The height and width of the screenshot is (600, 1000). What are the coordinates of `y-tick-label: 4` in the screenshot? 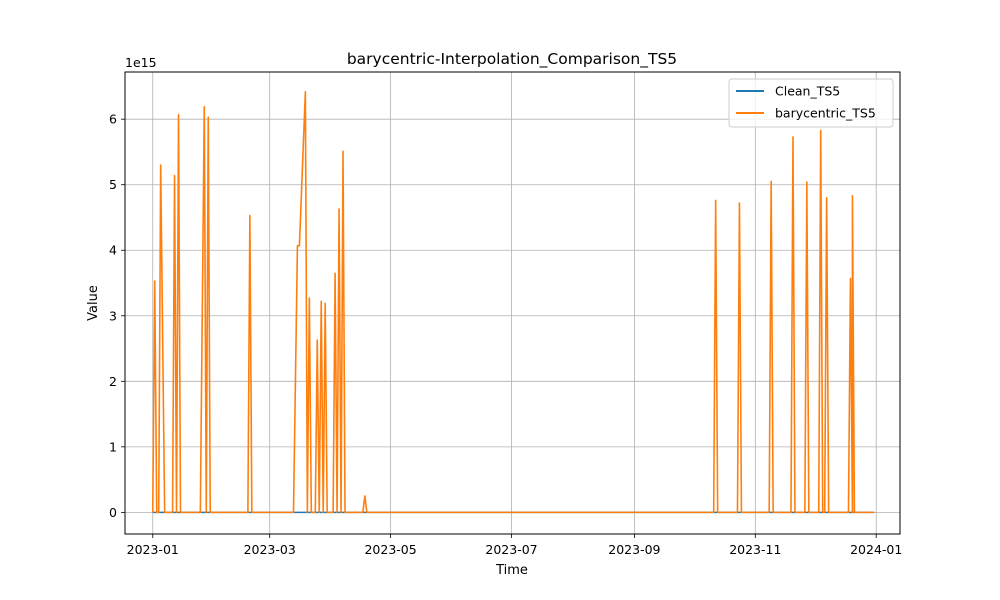 It's located at (113, 250).